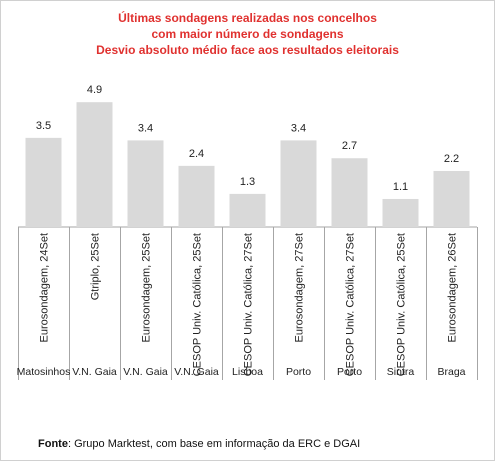 The width and height of the screenshot is (495, 461). I want to click on value-label: 2.4, so click(196, 154).